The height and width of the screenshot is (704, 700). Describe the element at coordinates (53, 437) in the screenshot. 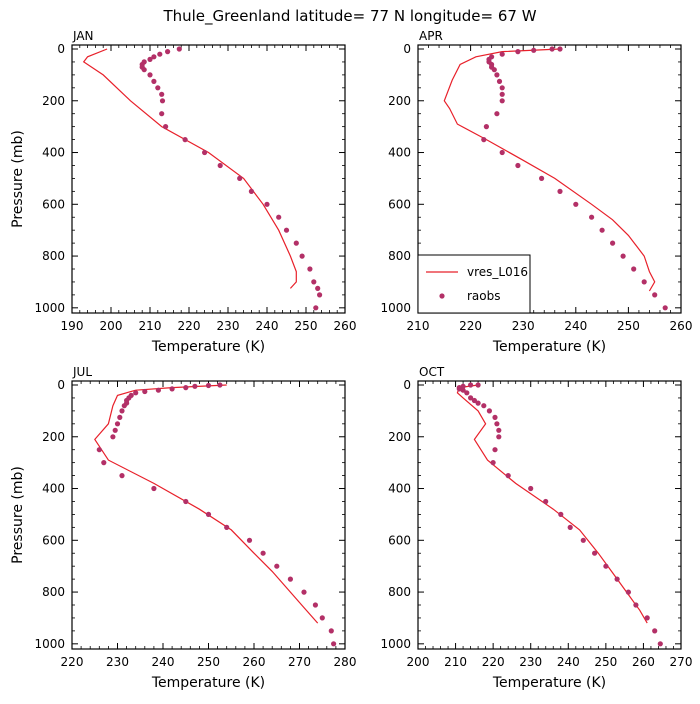

I see `y-tick-label: 200` at that location.